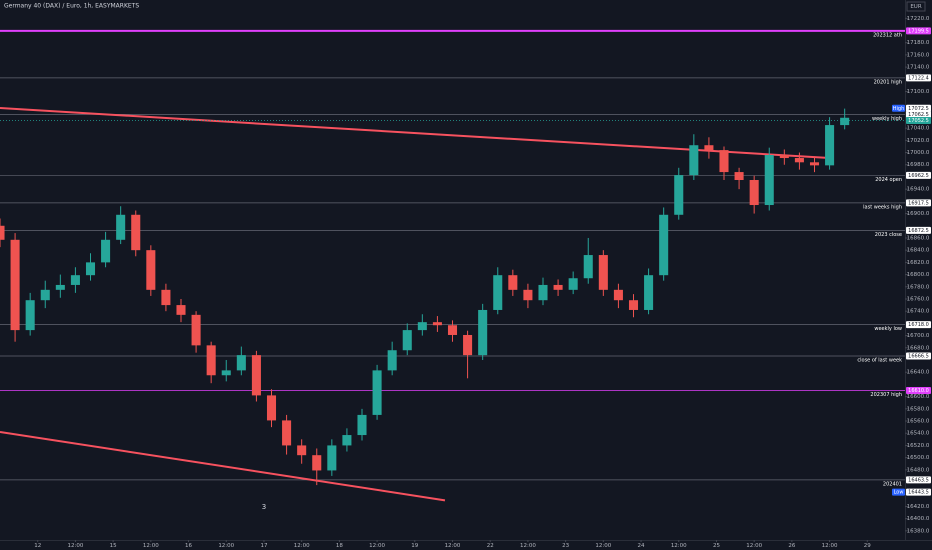 The image size is (932, 550). Describe the element at coordinates (71, 6) in the screenshot. I see `chart-title: Germany 40 (DAX) / Euro, 1h, EASYMARKETS` at that location.